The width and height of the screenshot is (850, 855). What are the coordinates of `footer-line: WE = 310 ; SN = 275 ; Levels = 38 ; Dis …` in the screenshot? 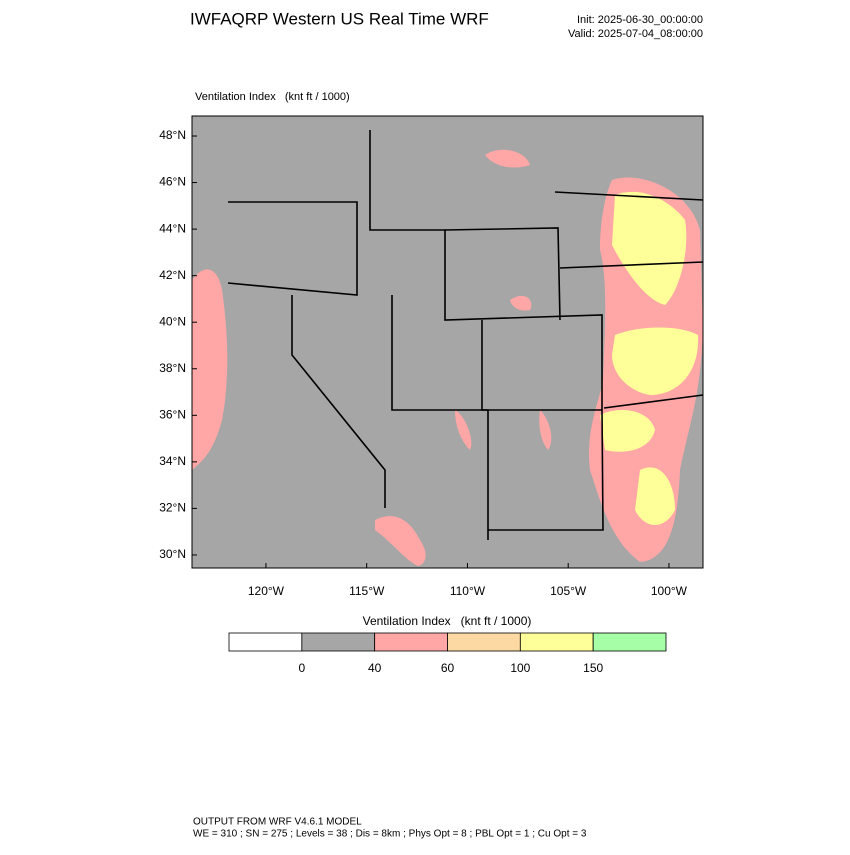 It's located at (390, 834).